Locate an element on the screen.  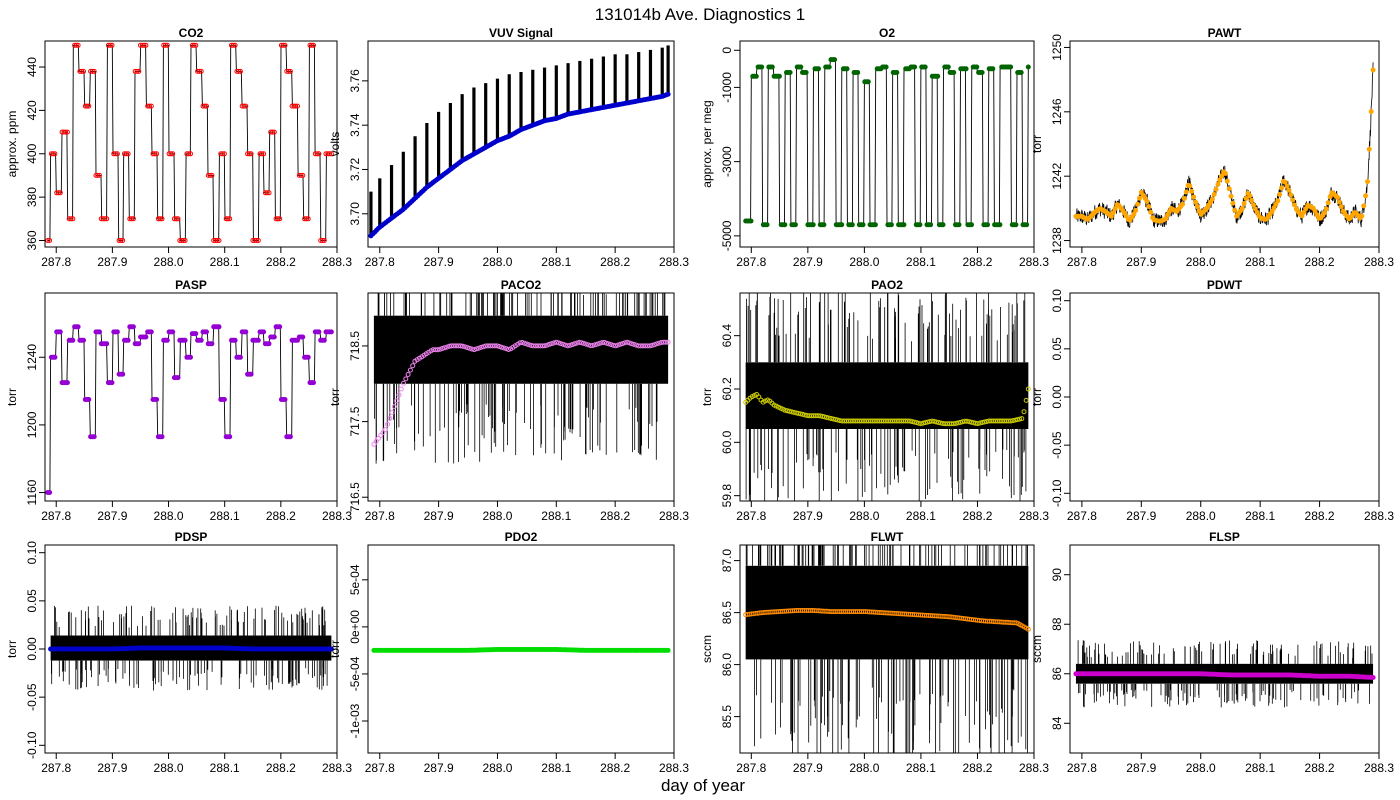
plot-area-flwt is located at coordinates (887, 649).